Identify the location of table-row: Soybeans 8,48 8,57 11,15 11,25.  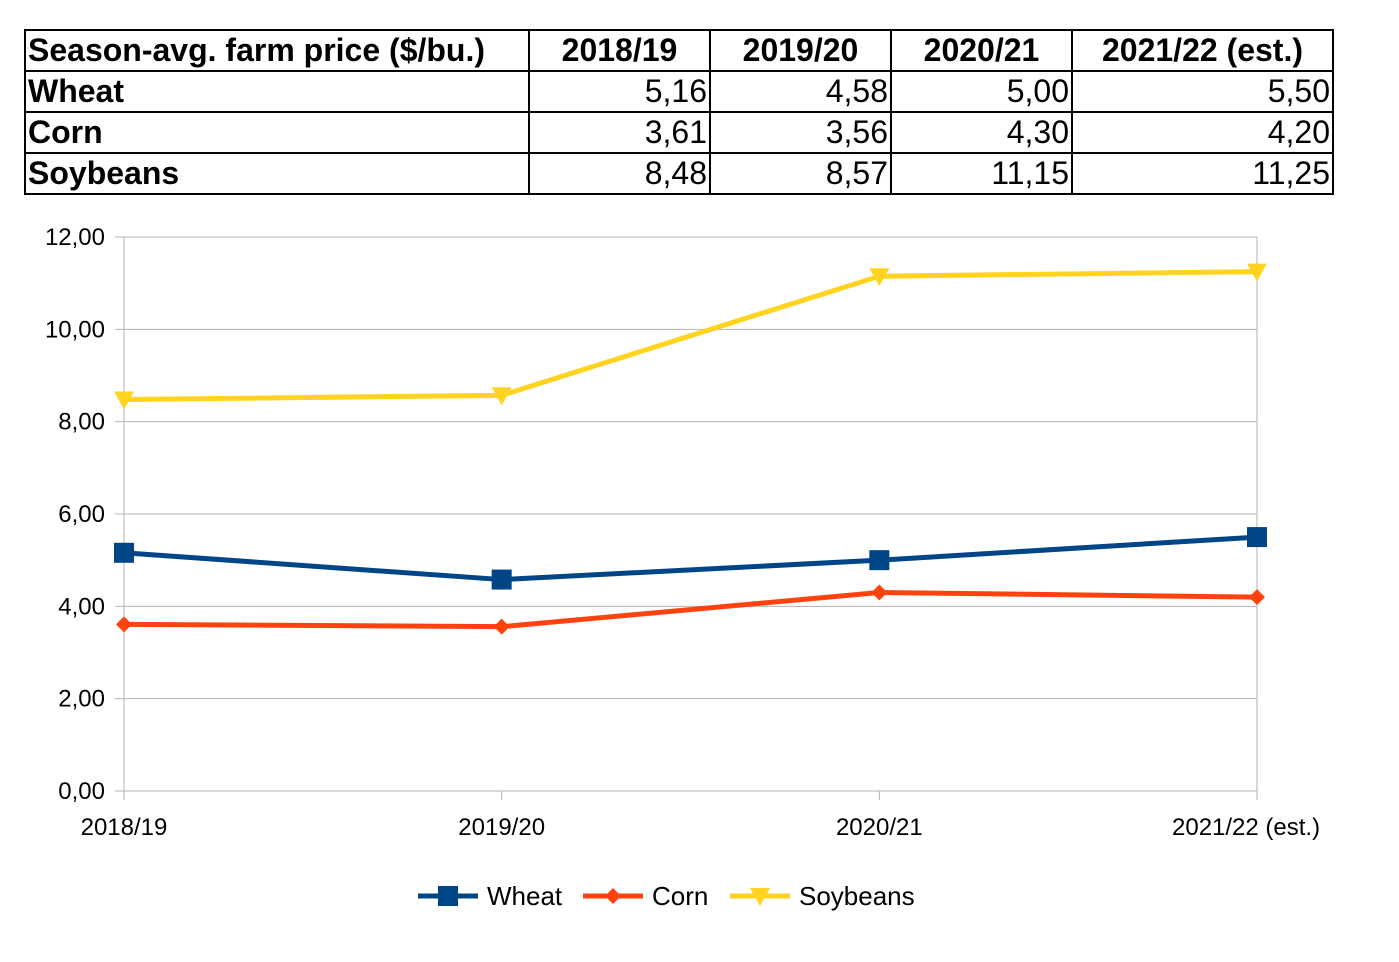
(679, 173).